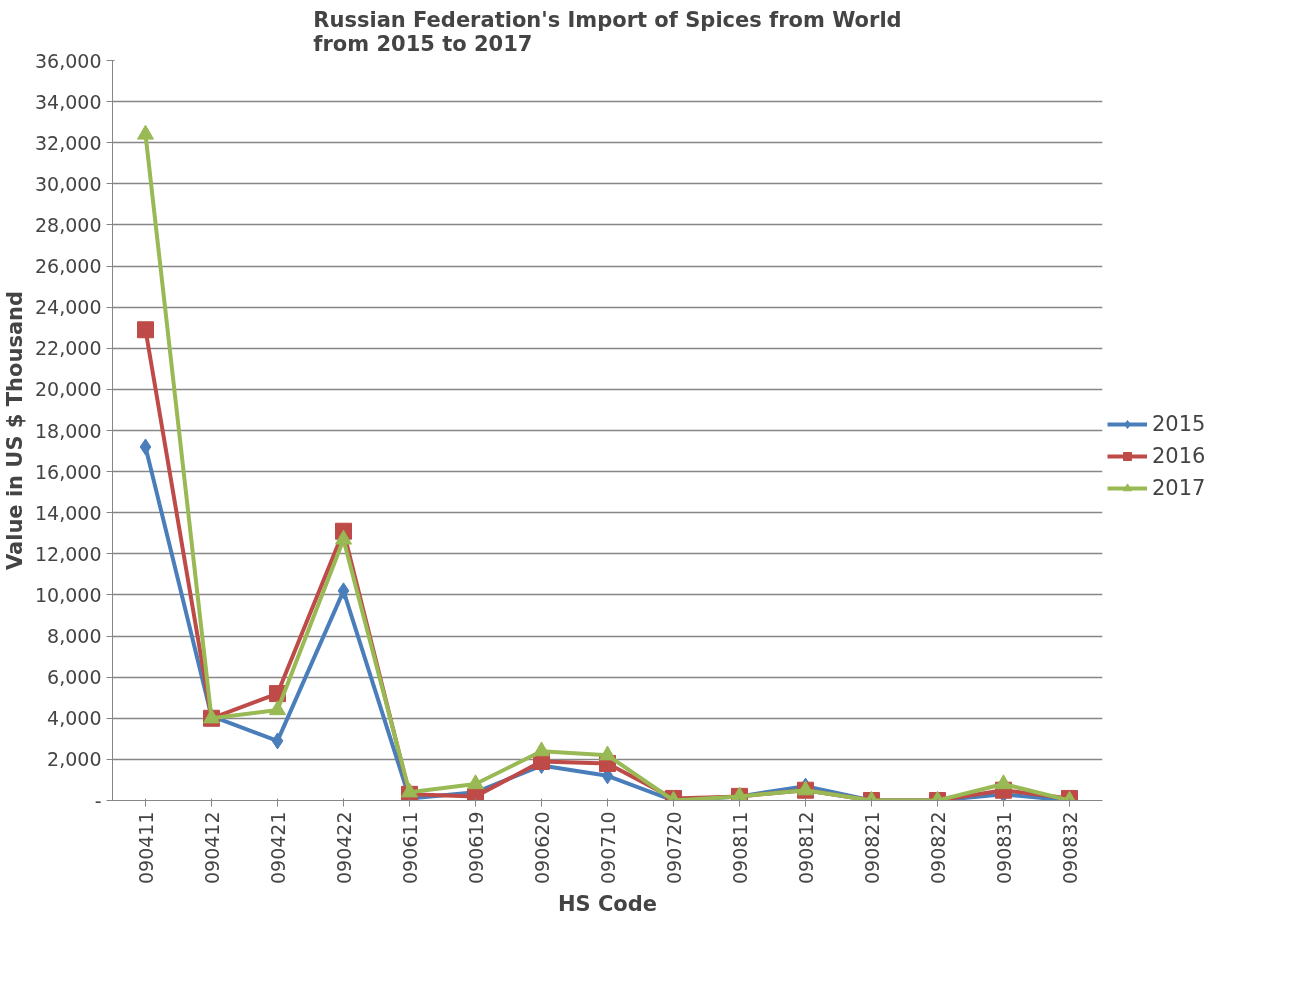  Describe the element at coordinates (74, 718) in the screenshot. I see `y-tick-label: 4,000` at that location.